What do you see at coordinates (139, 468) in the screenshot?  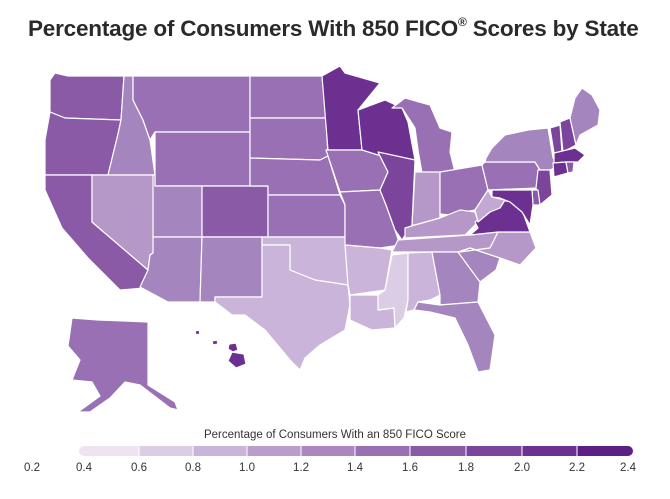 I see `legend-tick-label: 0.6` at bounding box center [139, 468].